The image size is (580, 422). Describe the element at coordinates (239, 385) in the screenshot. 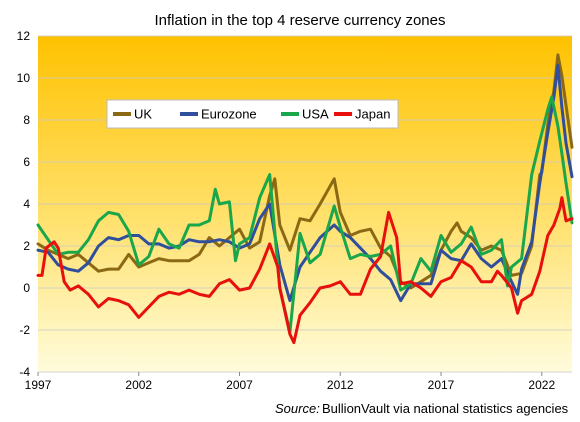

I see `x-tick-label: 2007` at that location.